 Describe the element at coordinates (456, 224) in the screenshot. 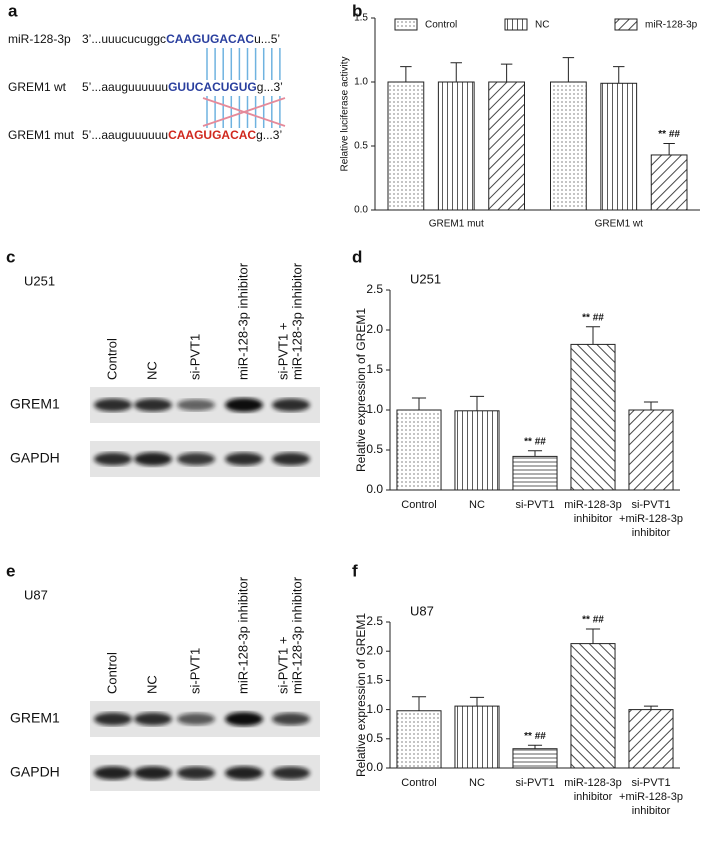

I see `x-tick-label: GREM1 mut` at that location.